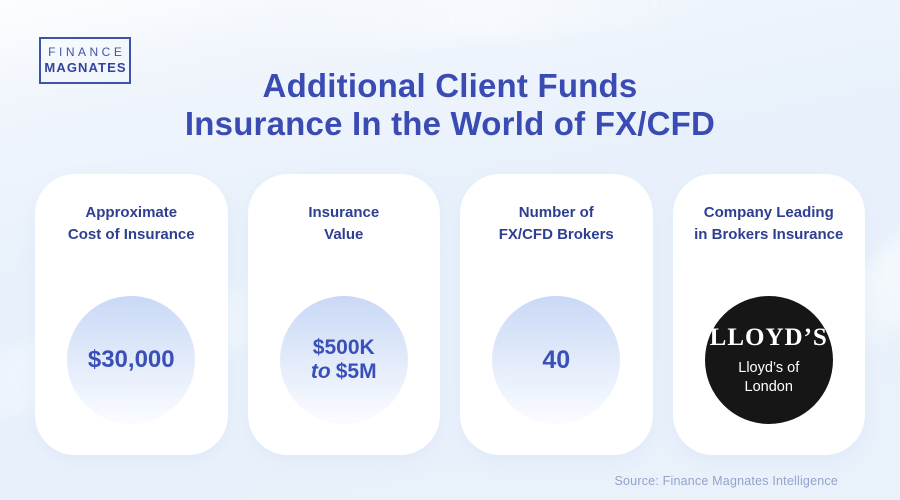 The height and width of the screenshot is (500, 900). Describe the element at coordinates (556, 212) in the screenshot. I see `card-label-line-1: Number of` at that location.